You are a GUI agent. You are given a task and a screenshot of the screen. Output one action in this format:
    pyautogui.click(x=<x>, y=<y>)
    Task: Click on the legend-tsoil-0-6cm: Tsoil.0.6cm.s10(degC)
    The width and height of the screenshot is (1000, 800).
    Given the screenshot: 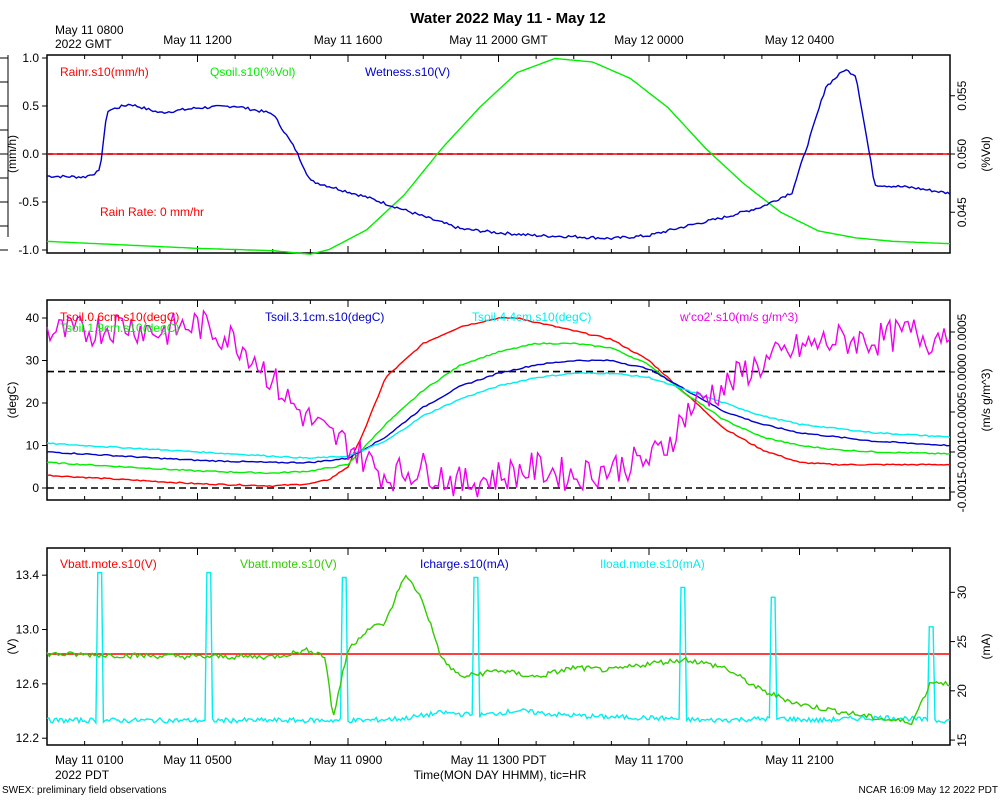 What is the action you would take?
    pyautogui.click(x=119, y=317)
    